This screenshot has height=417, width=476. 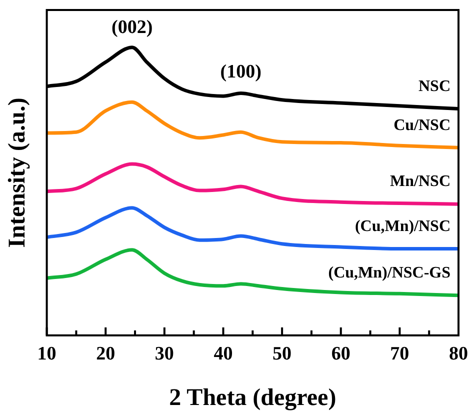 What do you see at coordinates (340, 354) in the screenshot?
I see `x-tick-label: 60` at bounding box center [340, 354].